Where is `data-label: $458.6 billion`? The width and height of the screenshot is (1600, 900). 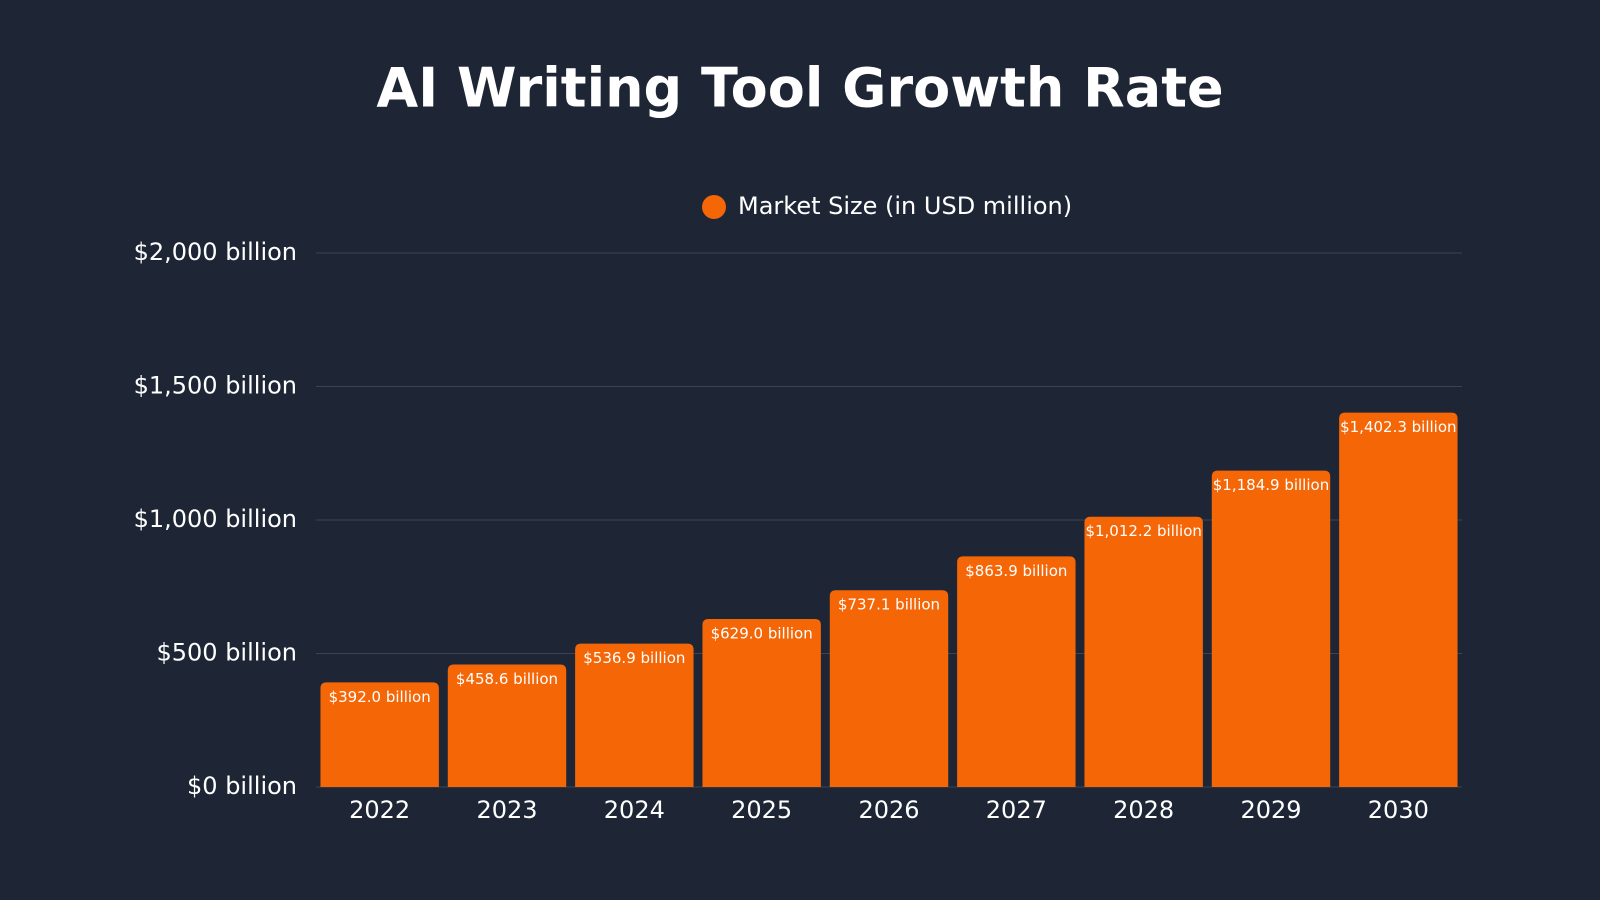
data-label: $458.6 billion is located at coordinates (507, 679).